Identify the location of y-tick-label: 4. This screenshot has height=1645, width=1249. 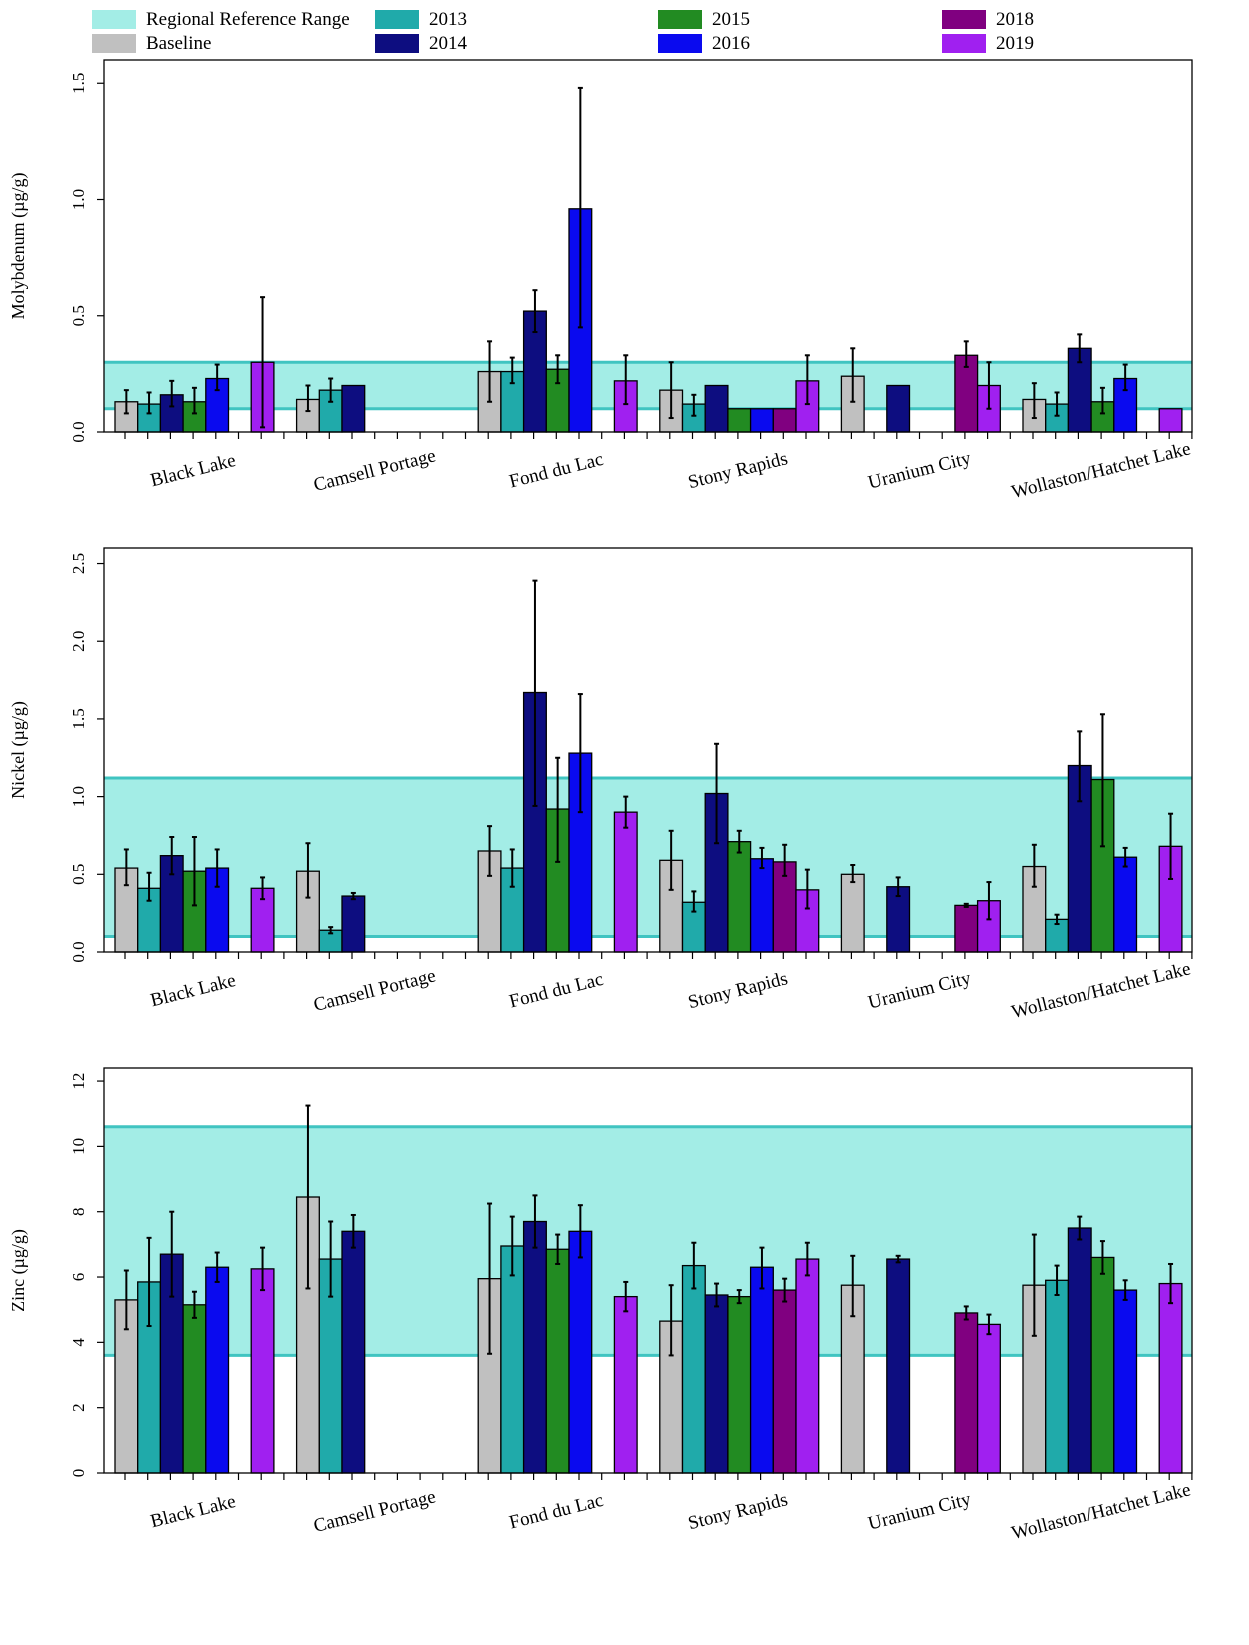
(78, 1342).